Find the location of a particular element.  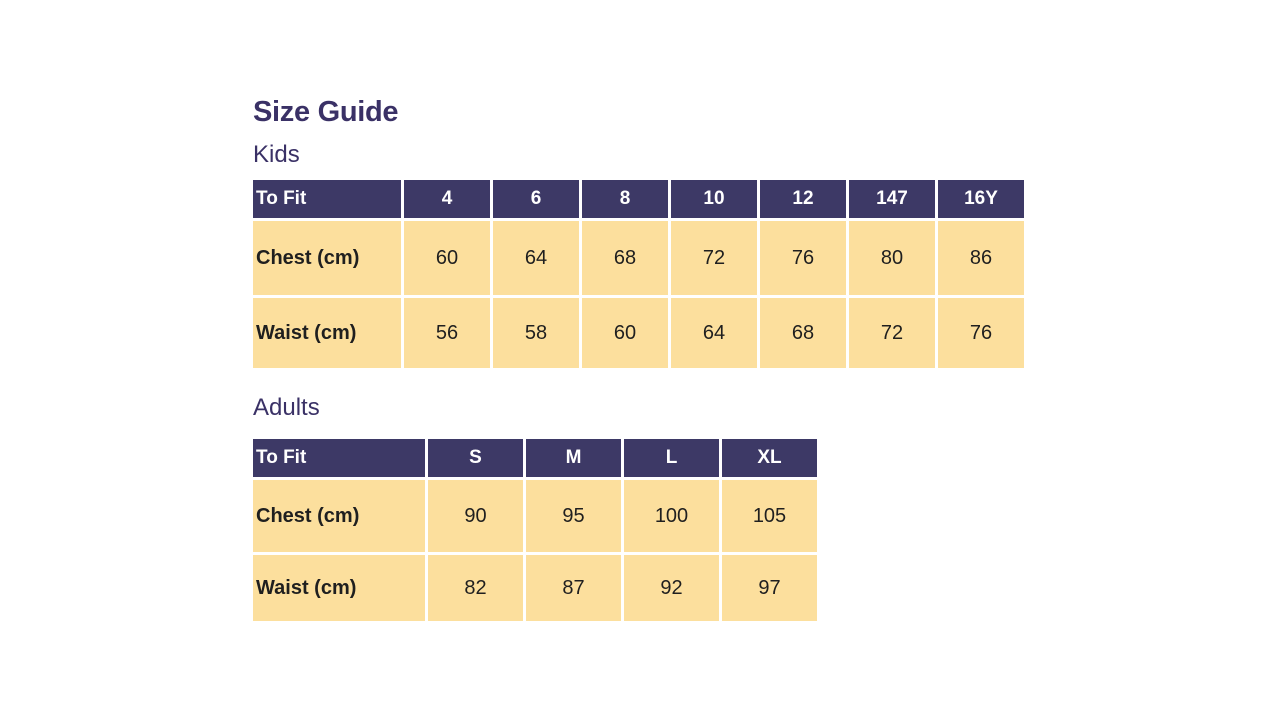

page-title: Size Guide is located at coordinates (326, 112).